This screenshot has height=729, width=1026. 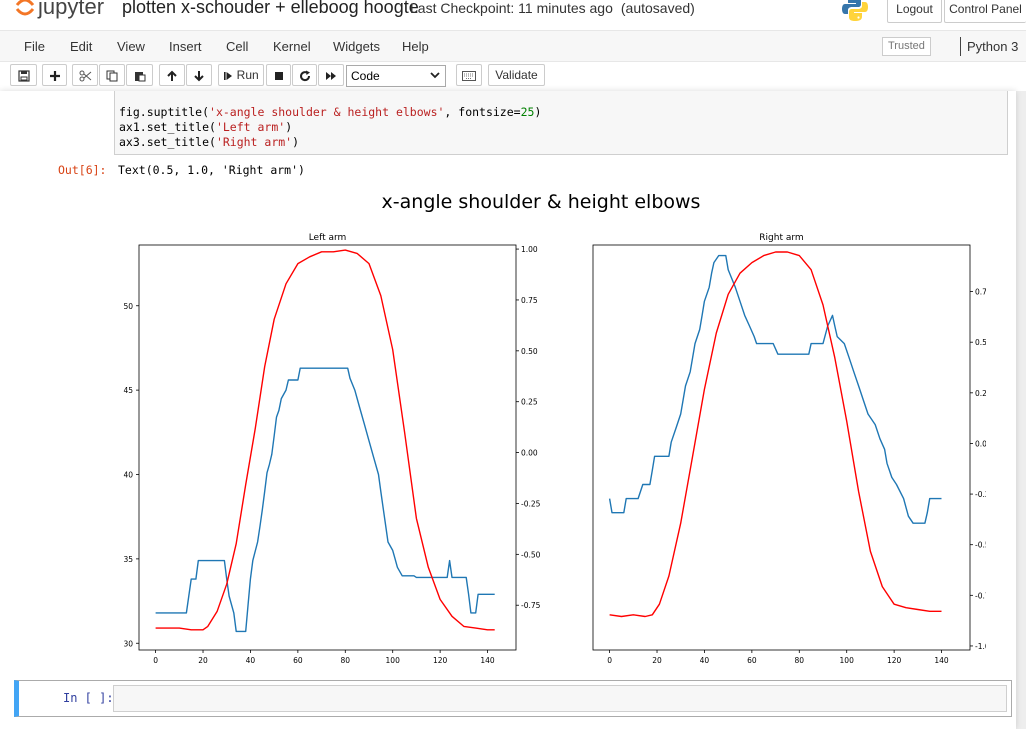 I want to click on right-arm-x-tick-label: 40, so click(x=705, y=660).